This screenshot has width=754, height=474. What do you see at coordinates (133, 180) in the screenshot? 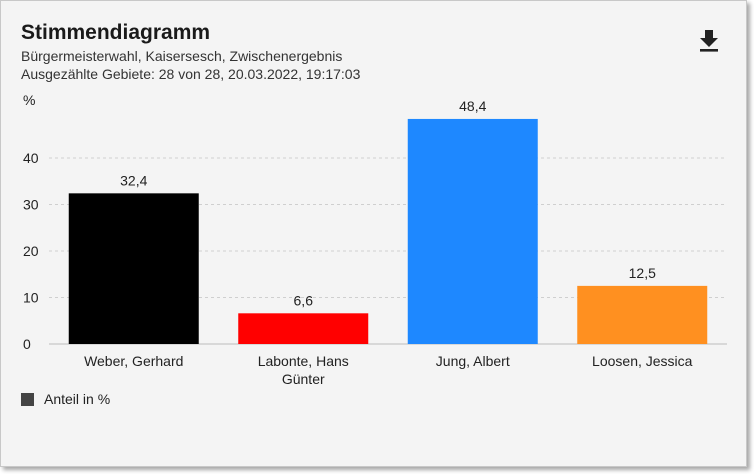
I see `bar-value-label: 32,4` at bounding box center [133, 180].